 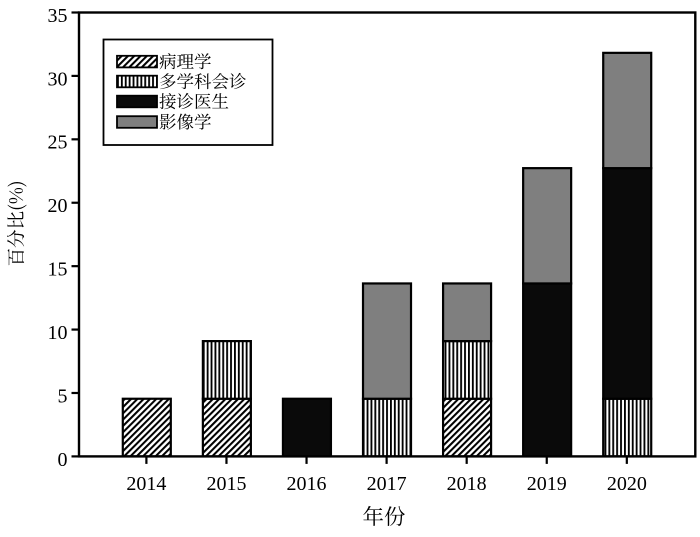 I want to click on svg-text: 2016, so click(x=307, y=484).